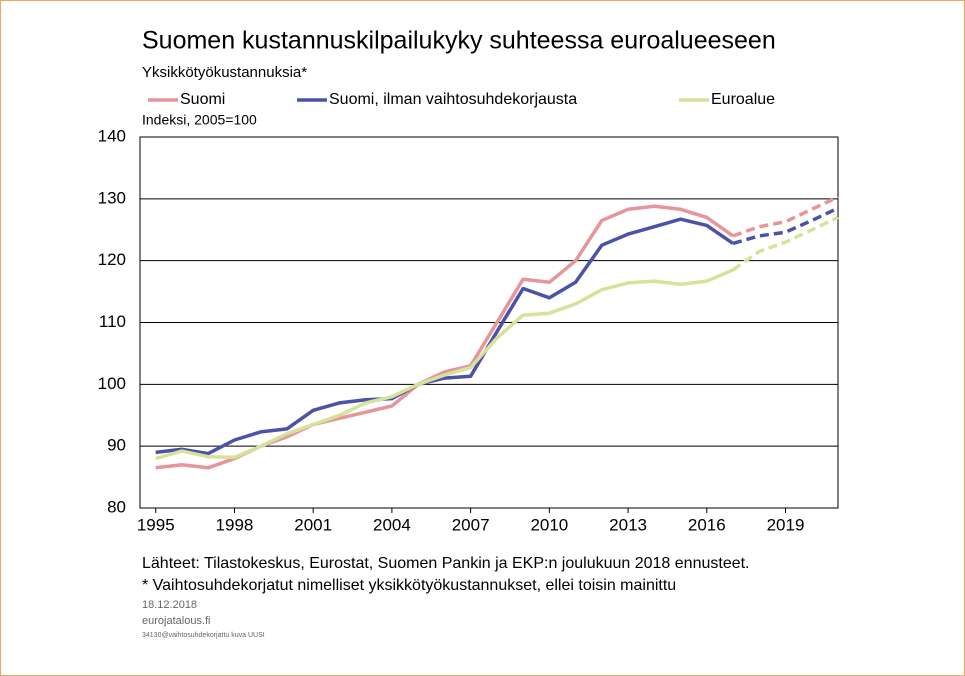 The width and height of the screenshot is (965, 676). What do you see at coordinates (112, 197) in the screenshot?
I see `y-tick-label: 130` at bounding box center [112, 197].